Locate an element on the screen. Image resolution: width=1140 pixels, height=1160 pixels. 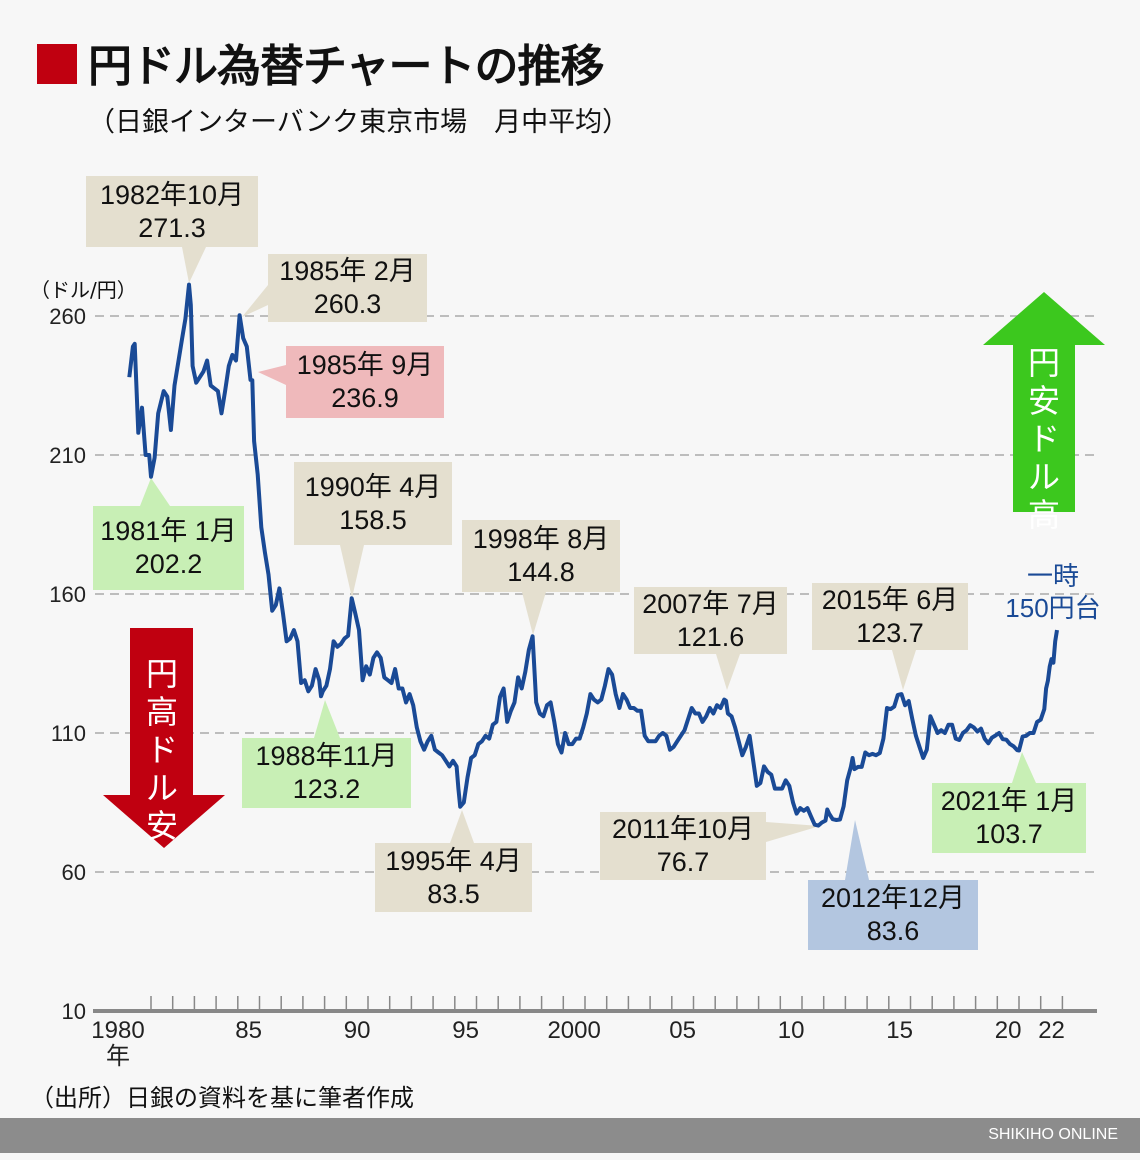
callout-value: 76.7 is located at coordinates (683, 862).